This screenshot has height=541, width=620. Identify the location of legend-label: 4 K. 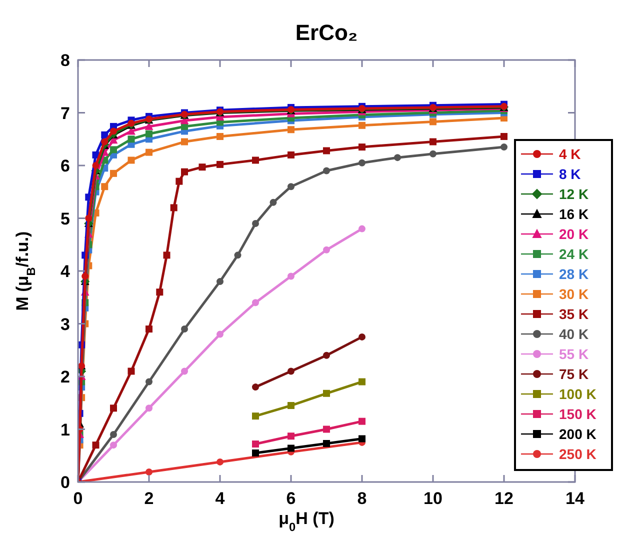
(570, 154).